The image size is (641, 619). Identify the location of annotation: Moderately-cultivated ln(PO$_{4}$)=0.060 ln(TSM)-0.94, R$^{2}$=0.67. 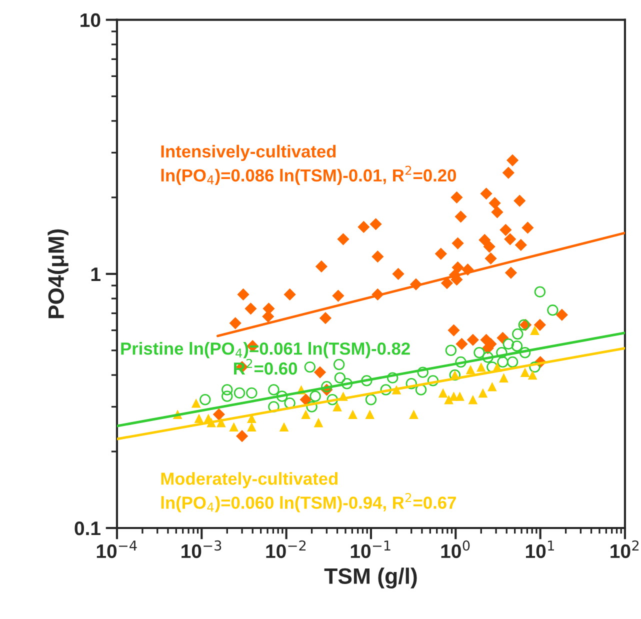
(308, 492).